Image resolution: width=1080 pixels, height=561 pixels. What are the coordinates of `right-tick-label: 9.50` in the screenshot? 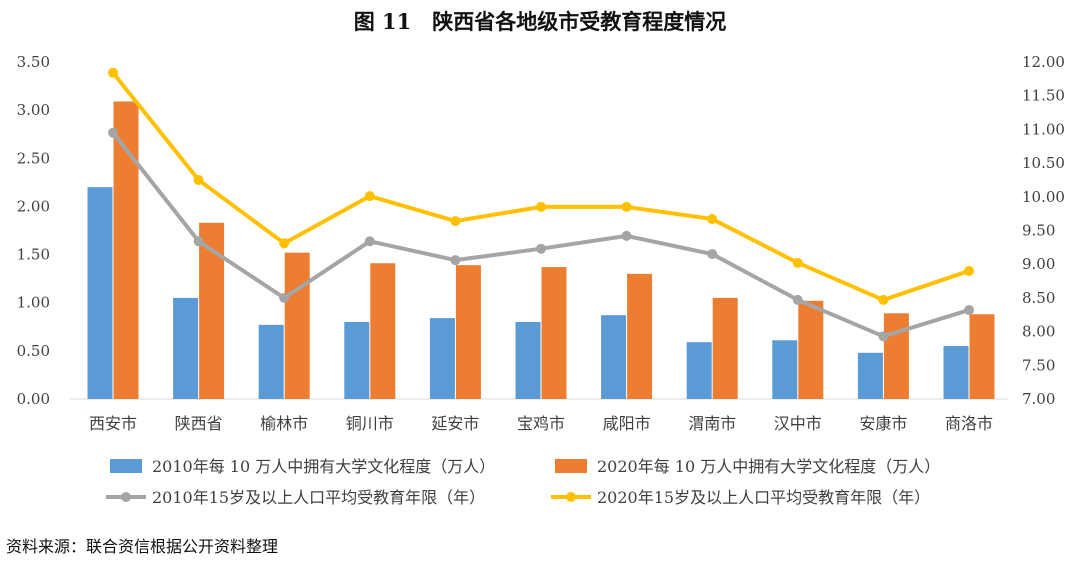 It's located at (1038, 231).